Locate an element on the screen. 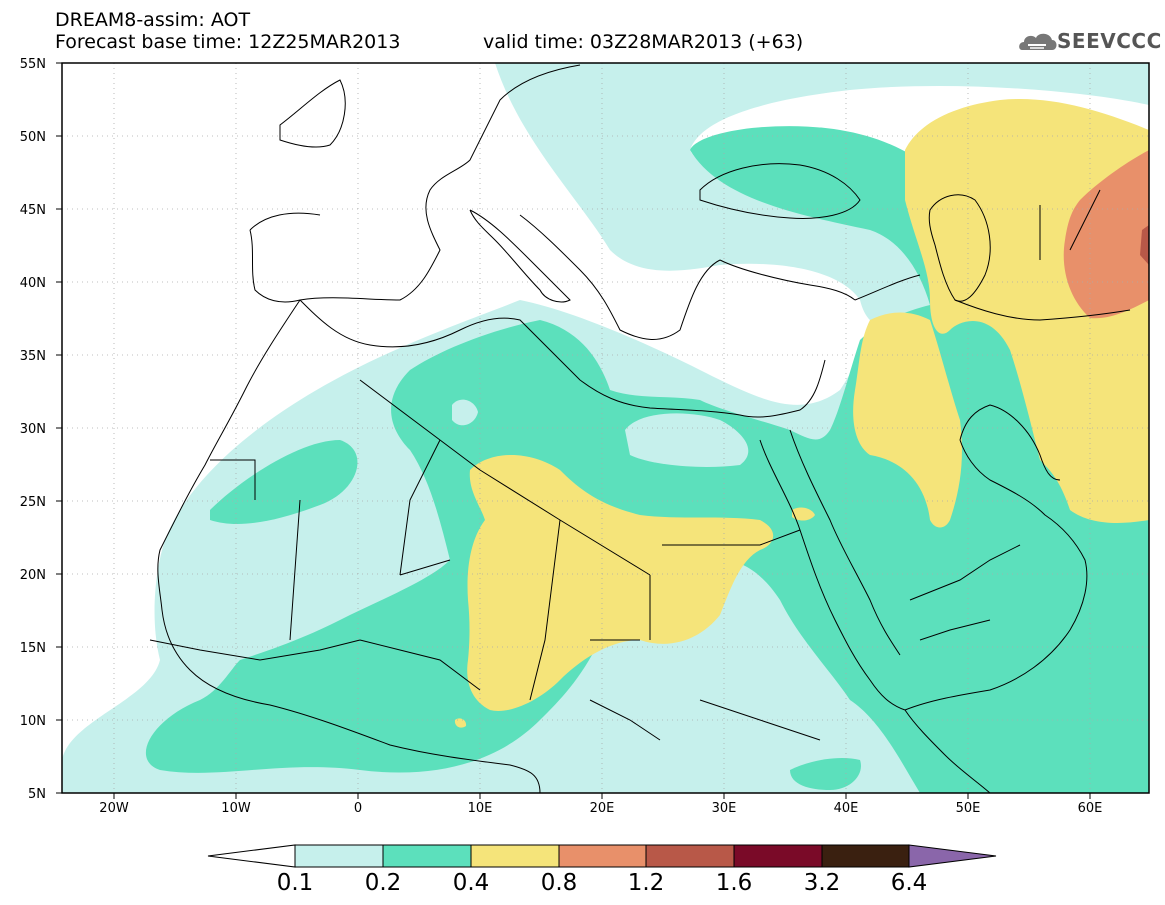  cloud-icon is located at coordinates (1038, 41).